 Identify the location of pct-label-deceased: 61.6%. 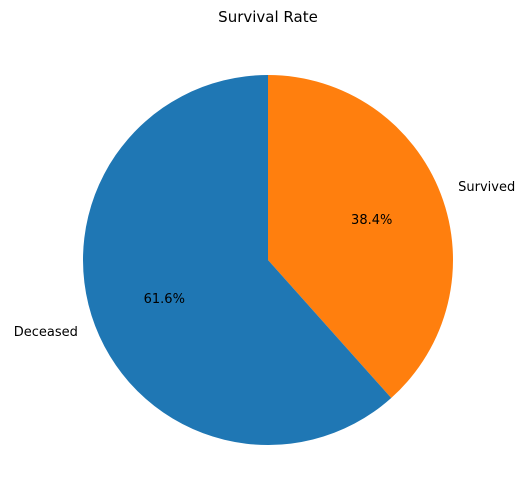
(164, 299).